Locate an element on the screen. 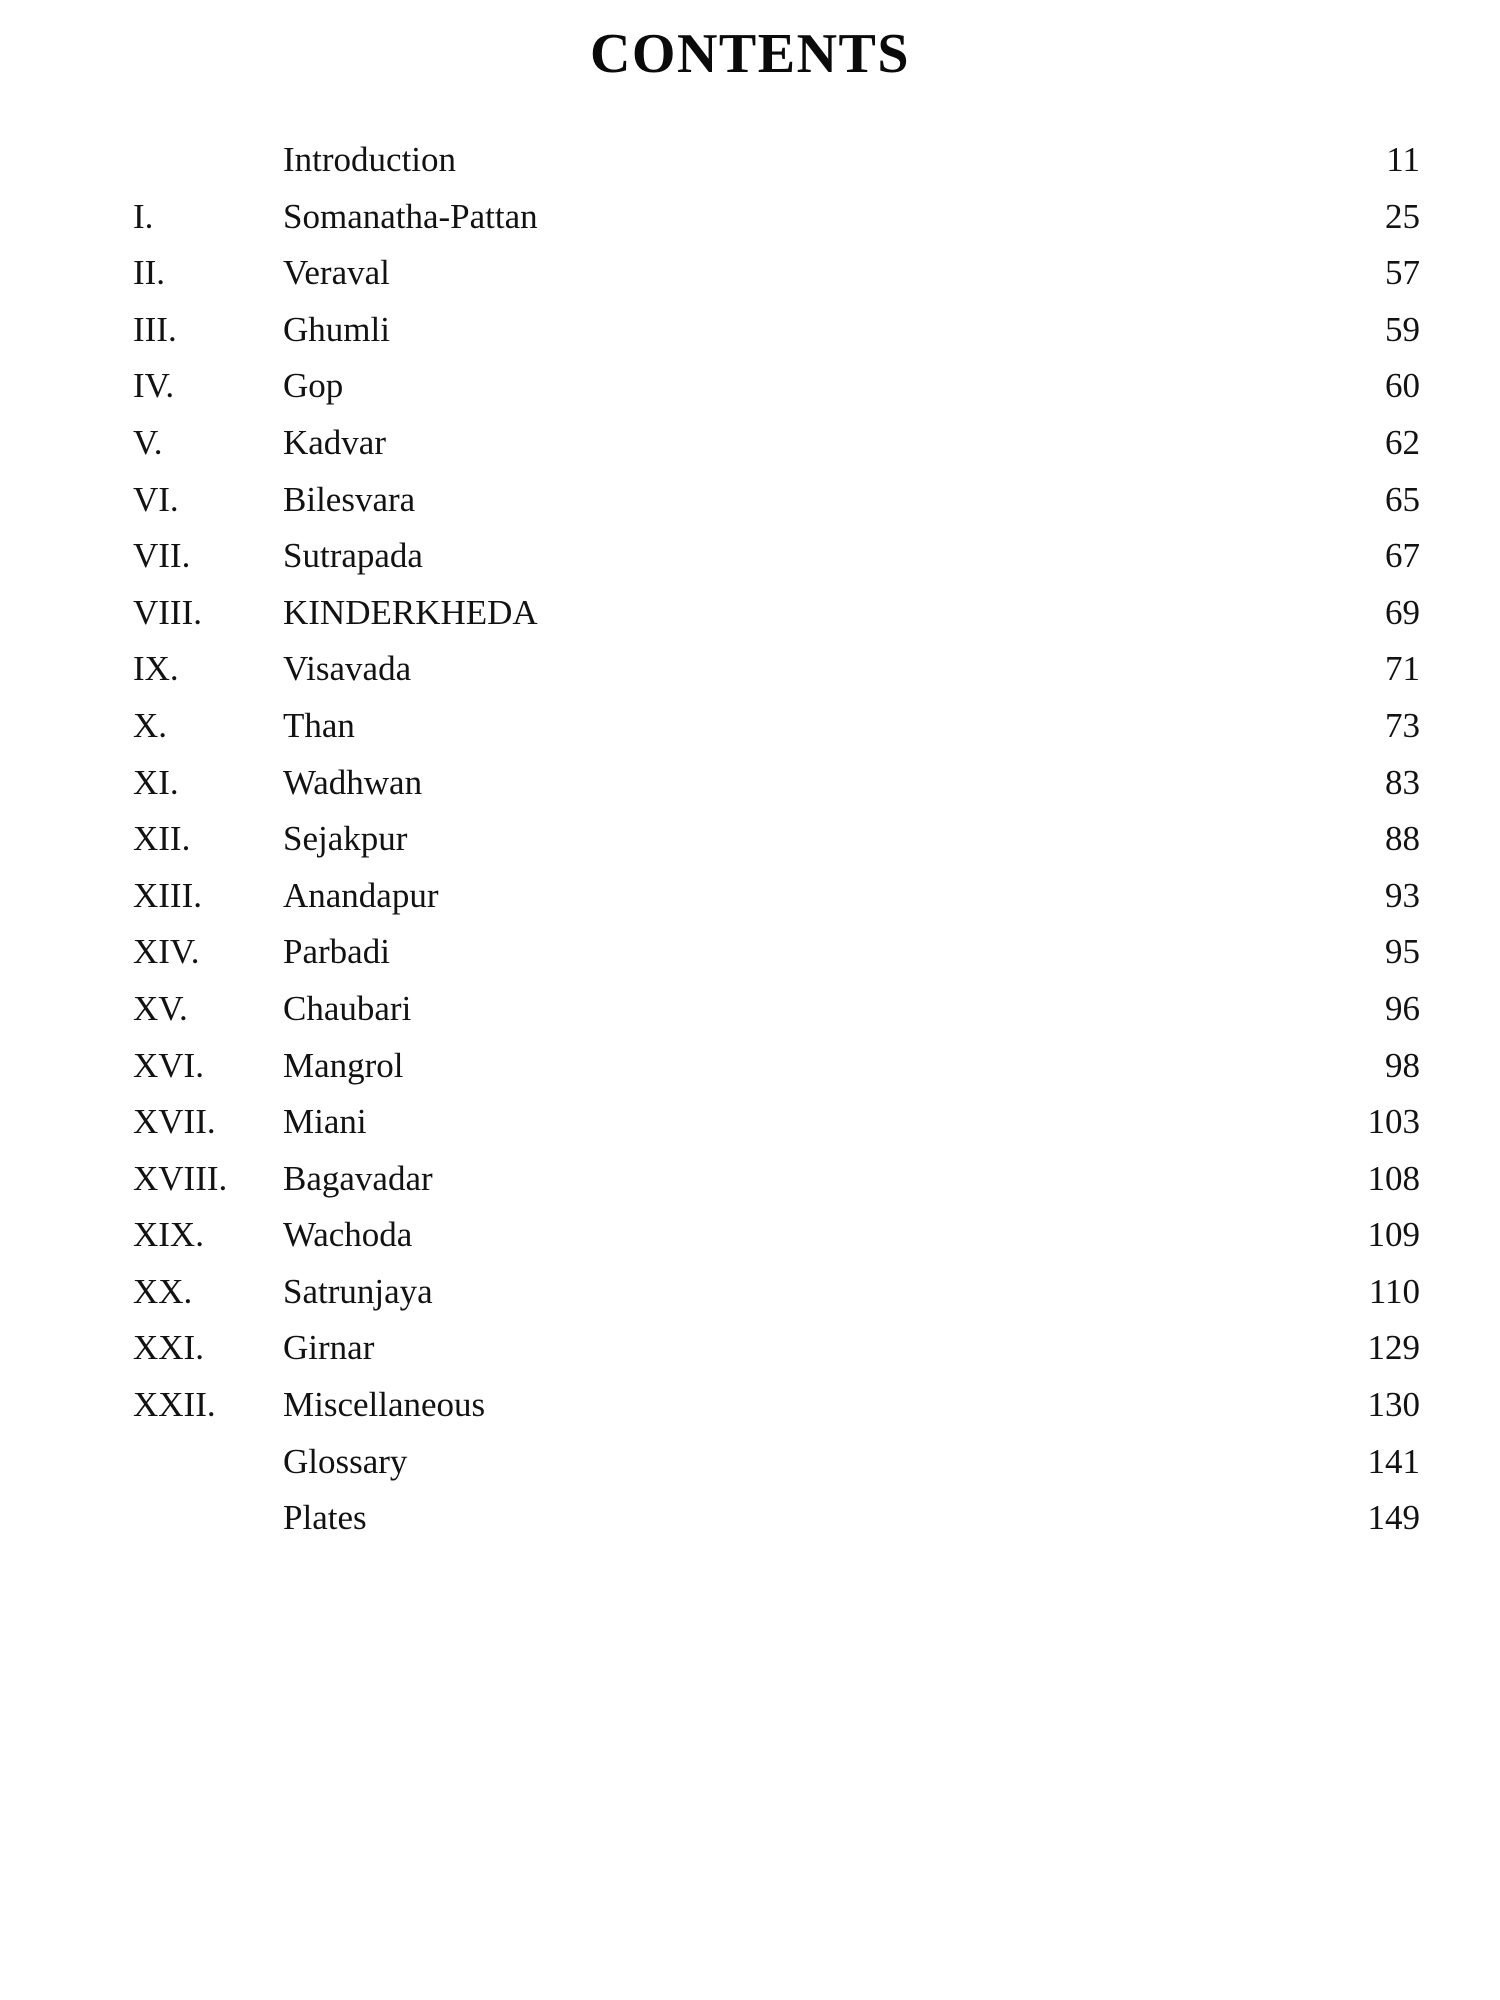  toc-entry-title: Chaubari is located at coordinates (347, 1008).